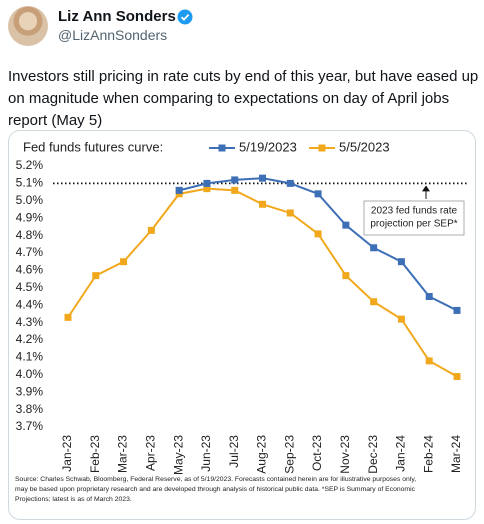 The height and width of the screenshot is (524, 484). Describe the element at coordinates (289, 454) in the screenshot. I see `x-tick-label: Sep-23` at that location.